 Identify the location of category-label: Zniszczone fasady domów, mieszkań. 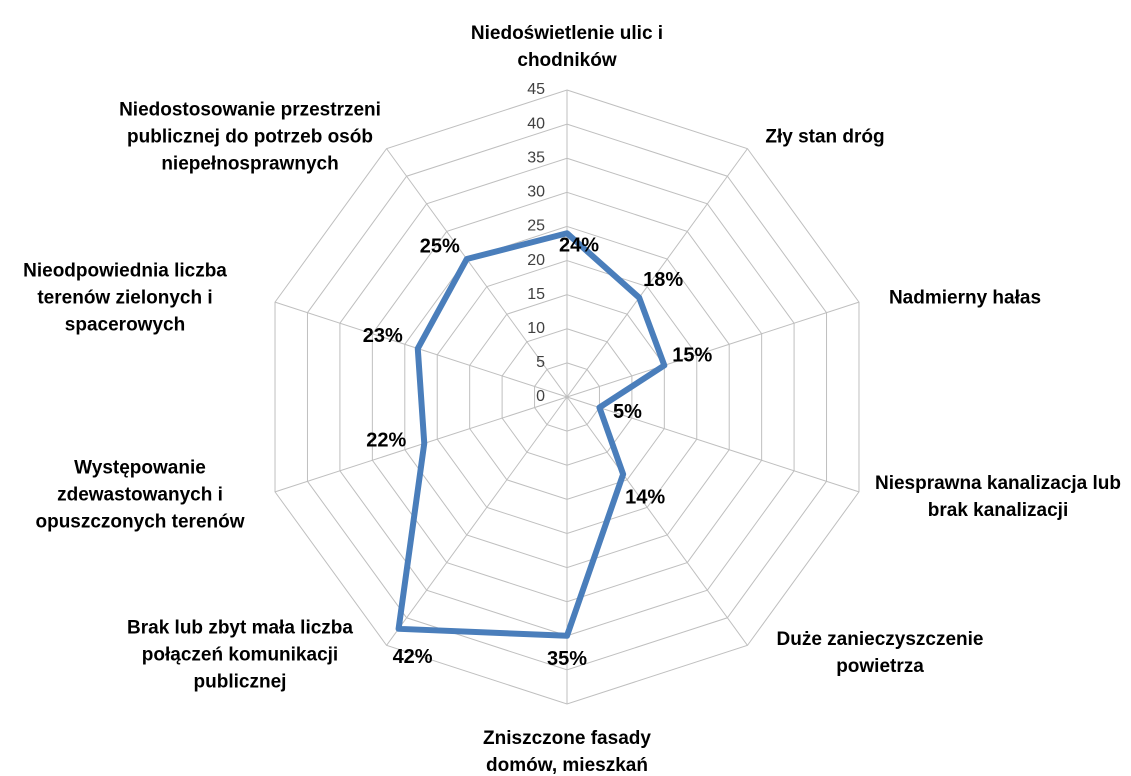
(567, 752).